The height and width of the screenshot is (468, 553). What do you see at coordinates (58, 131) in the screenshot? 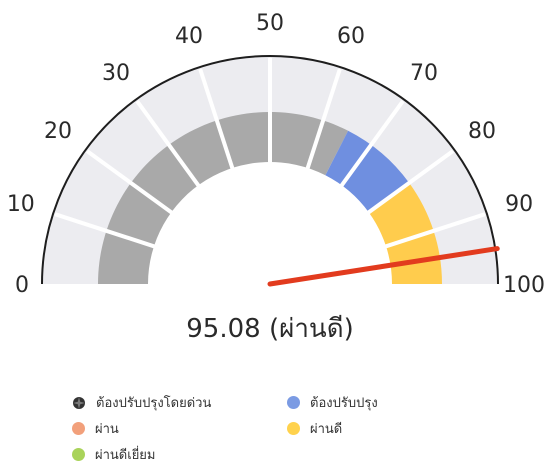
I see `tick-label-20: 20` at bounding box center [58, 131].